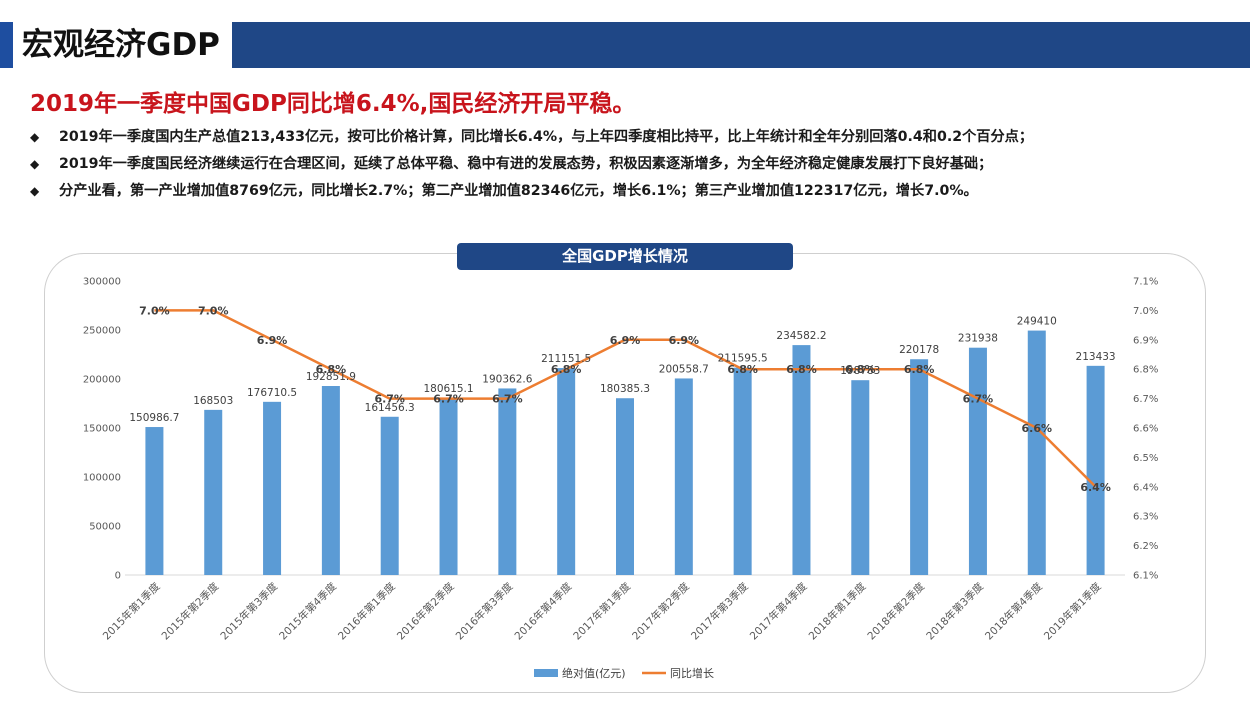 This screenshot has height=703, width=1250. I want to click on y-left-tick-label: 0, so click(118, 576).